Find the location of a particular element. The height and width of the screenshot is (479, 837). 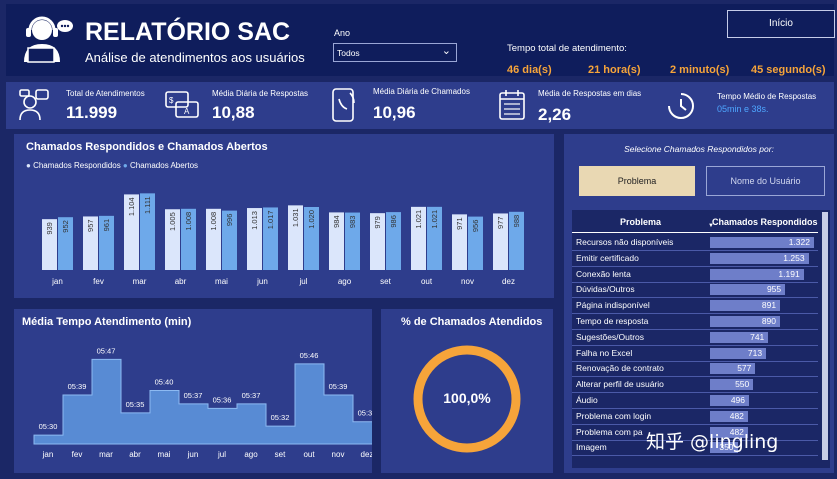

table-row: Falha no Excel 713 is located at coordinates (695, 354).